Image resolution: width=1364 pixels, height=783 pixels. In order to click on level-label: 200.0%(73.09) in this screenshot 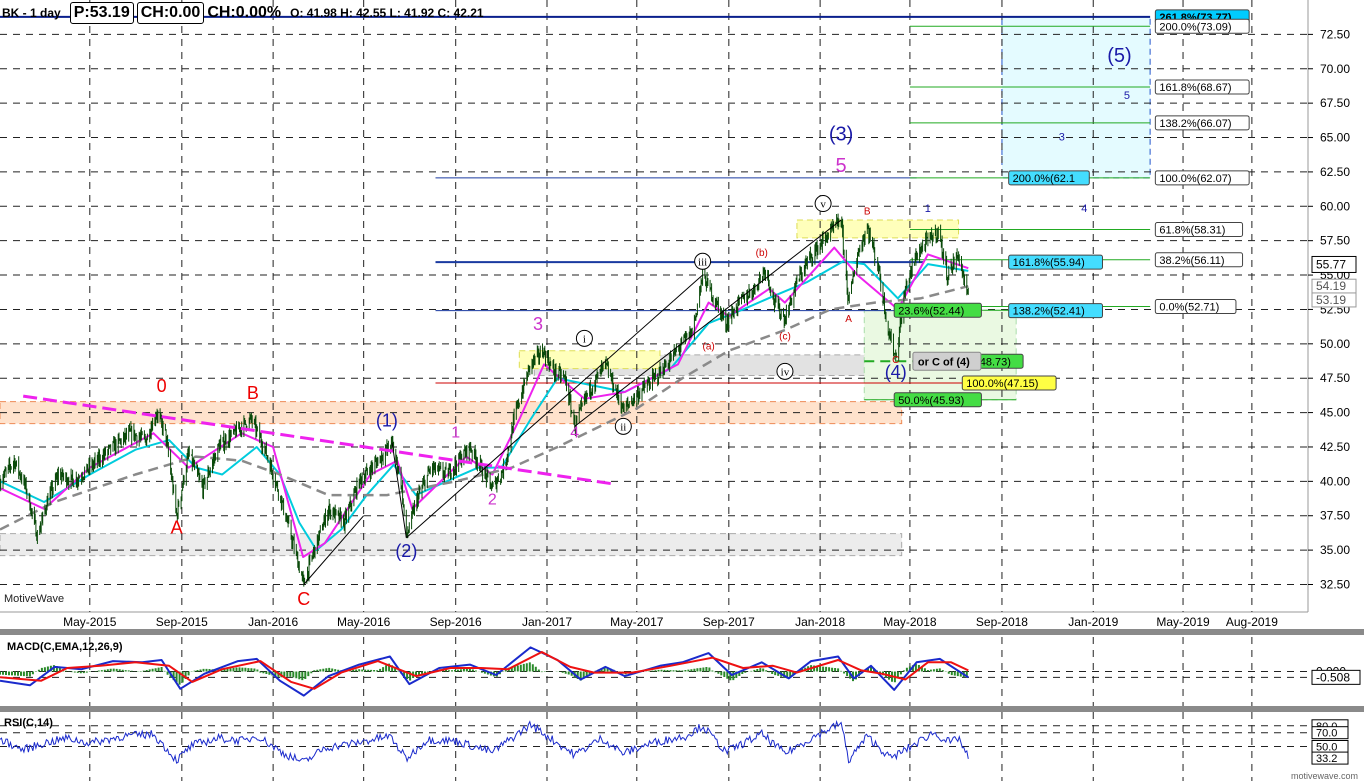, I will do `click(1195, 27)`.